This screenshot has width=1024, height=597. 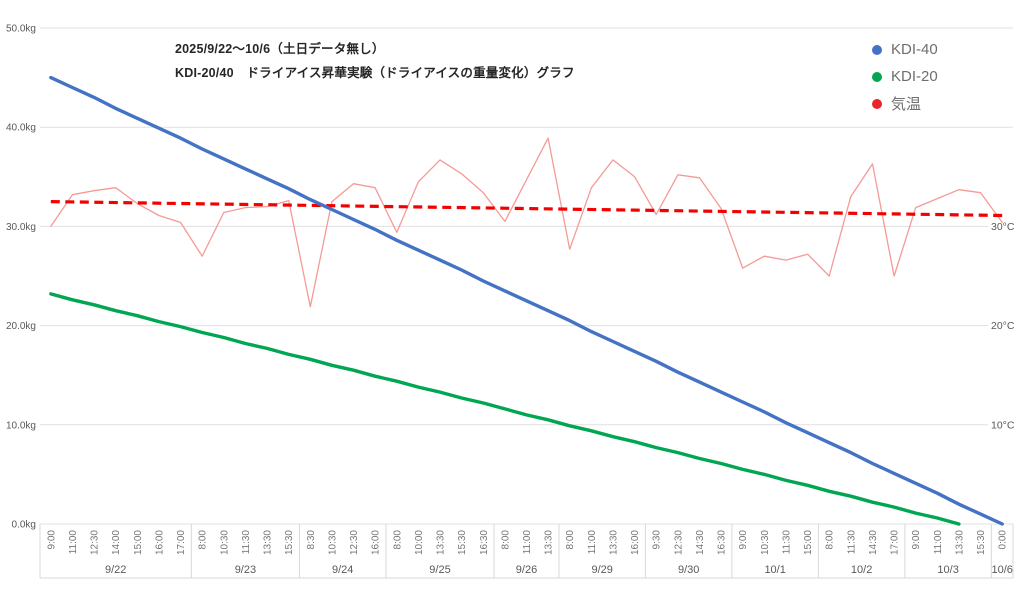 I want to click on legend-dot-temperature-icon, so click(x=877, y=103).